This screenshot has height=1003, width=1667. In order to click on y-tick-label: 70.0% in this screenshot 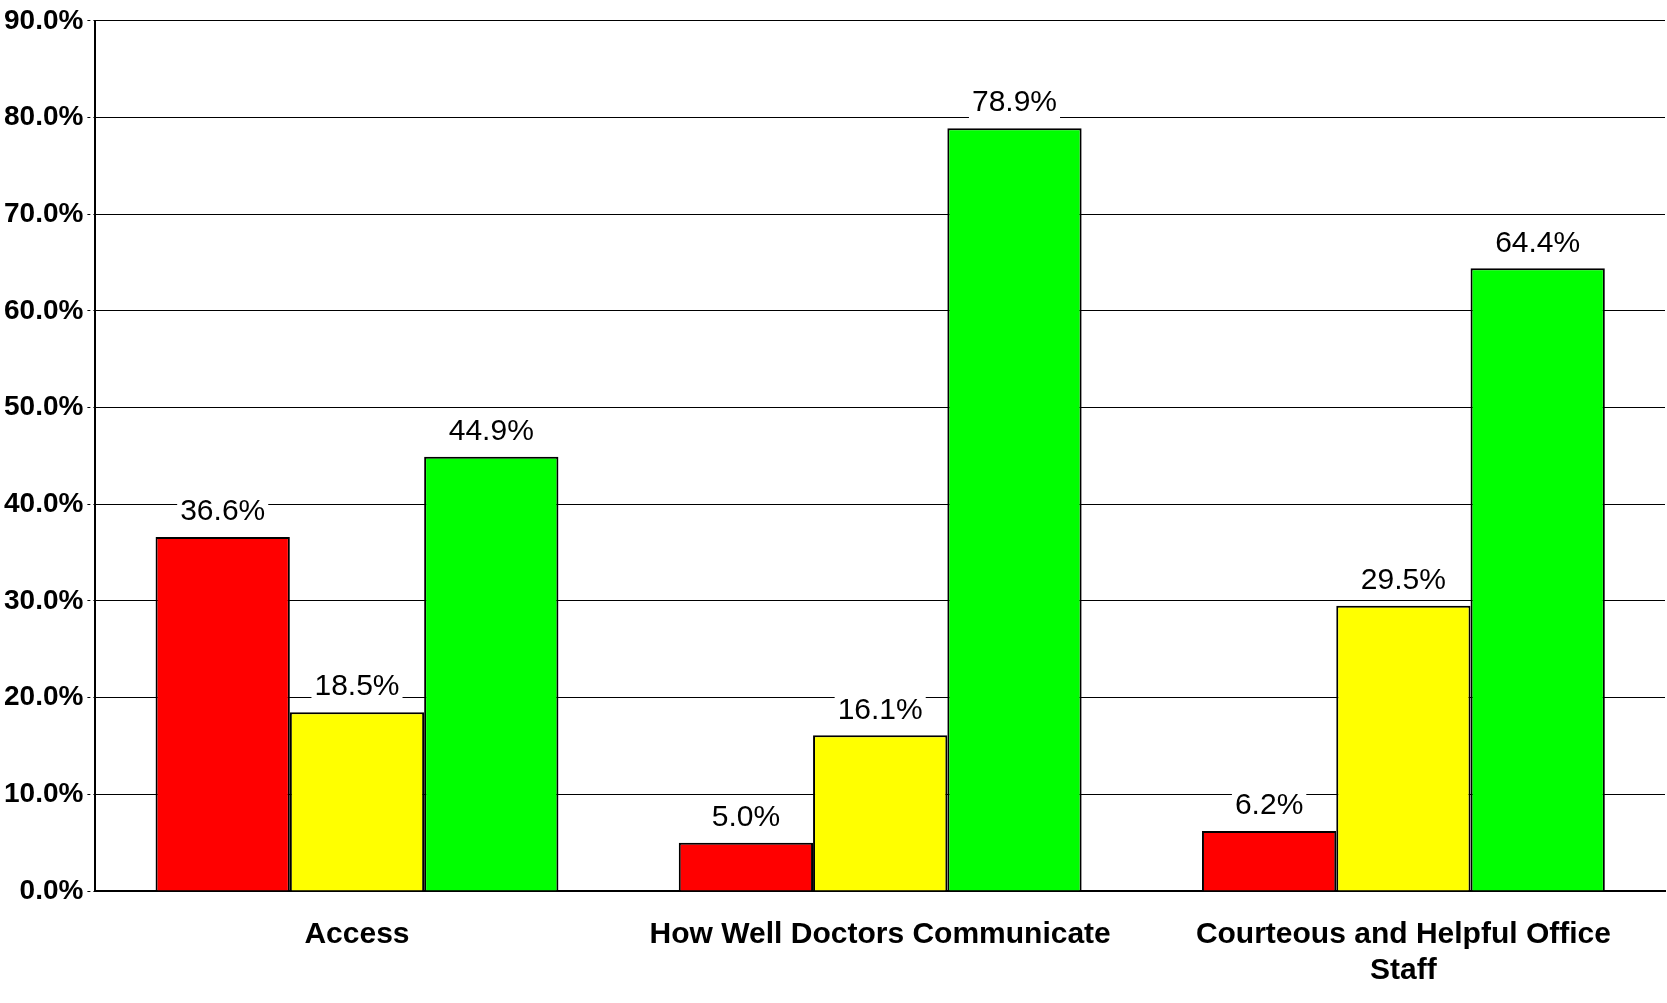, I will do `click(43, 212)`.